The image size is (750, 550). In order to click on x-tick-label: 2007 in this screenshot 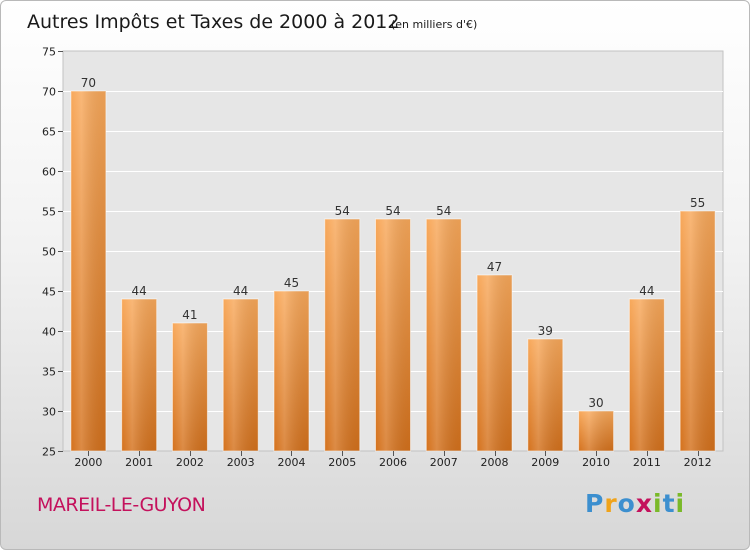, I will do `click(444, 462)`.